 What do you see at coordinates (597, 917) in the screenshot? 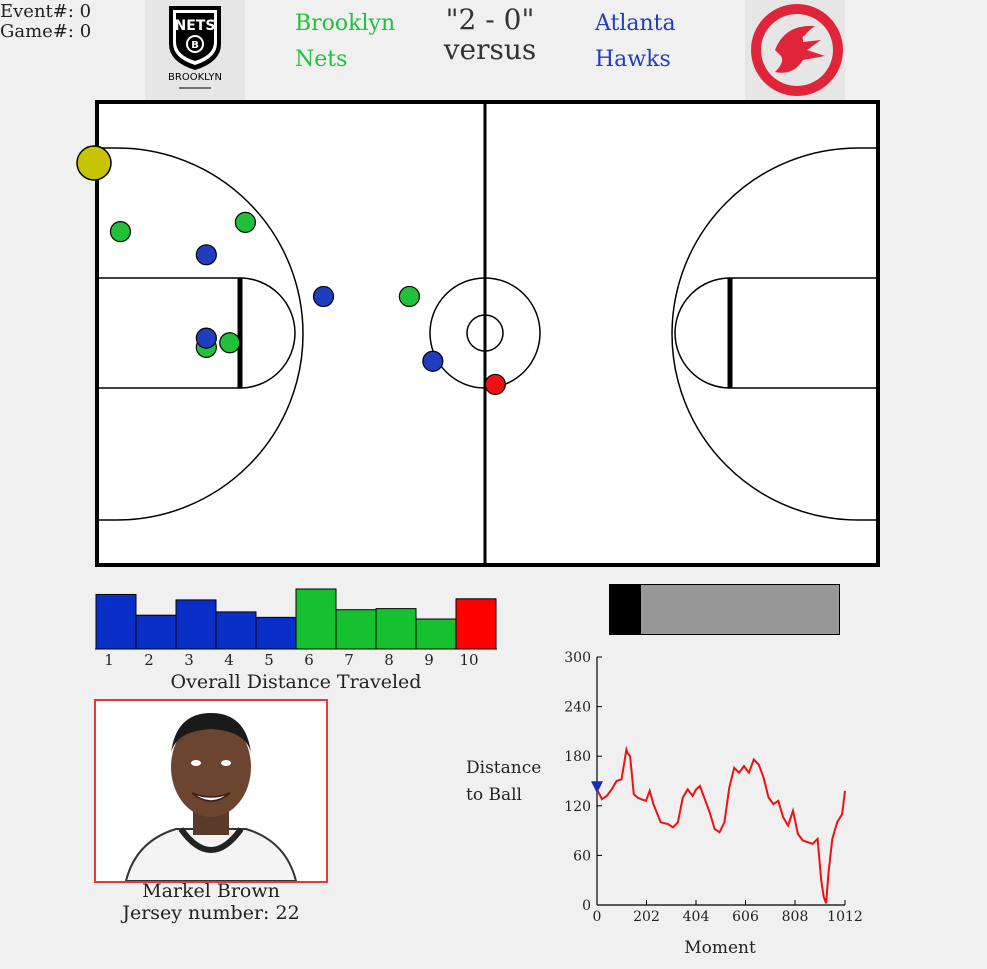
I see `x-tick-label: 0` at bounding box center [597, 917].